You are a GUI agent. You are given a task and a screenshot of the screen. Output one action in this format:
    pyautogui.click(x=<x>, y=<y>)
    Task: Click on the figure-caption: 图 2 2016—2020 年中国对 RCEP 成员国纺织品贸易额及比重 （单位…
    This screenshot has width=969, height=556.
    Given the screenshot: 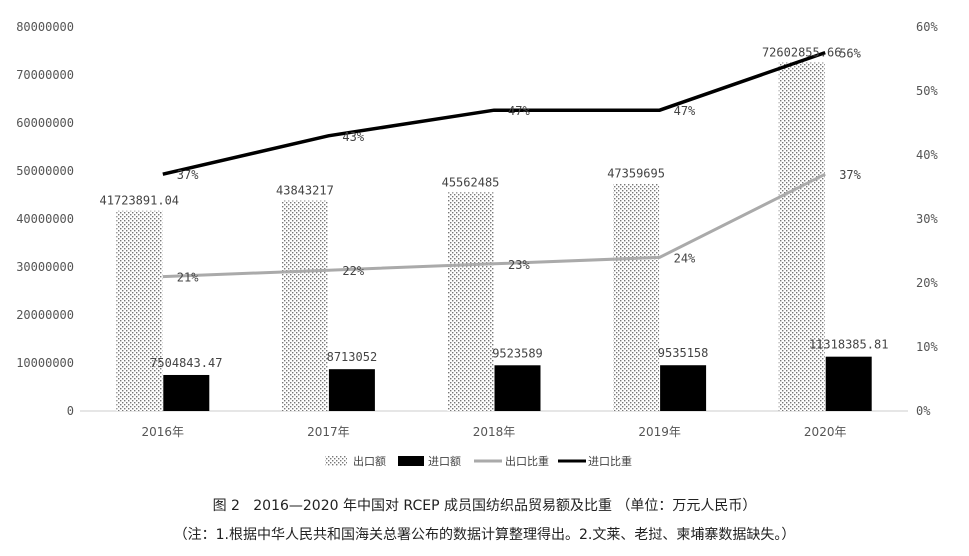 What is the action you would take?
    pyautogui.click(x=484, y=506)
    